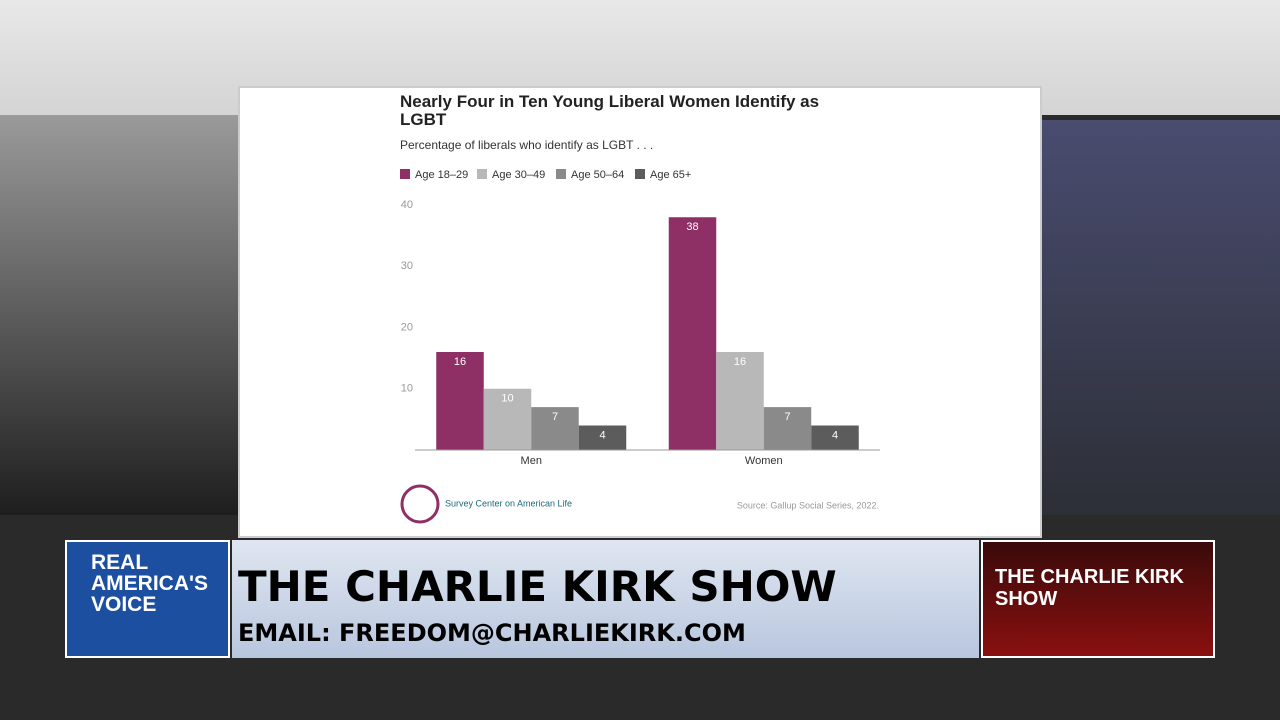 This screenshot has width=1280, height=720. Describe the element at coordinates (808, 505) in the screenshot. I see `source: Source: Gallup Social Series, 2022.` at that location.